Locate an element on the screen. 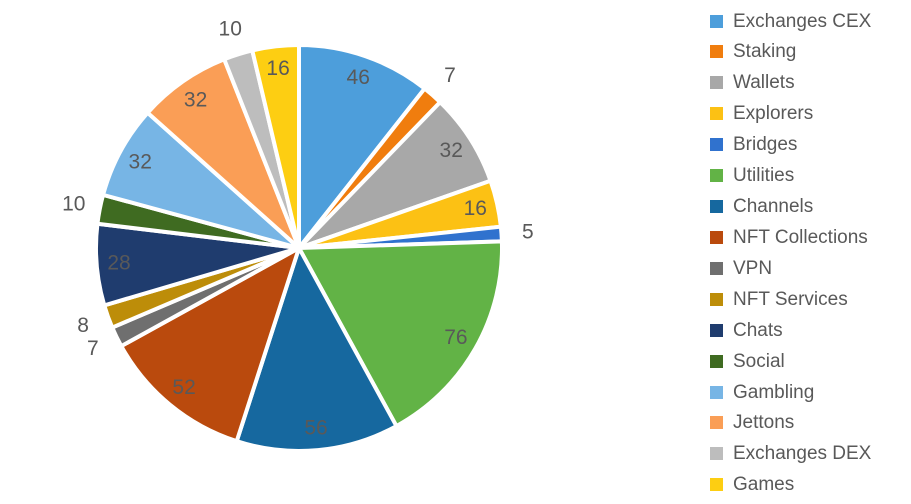 Image resolution: width=911 pixels, height=504 pixels. legend-item-nft-collections: NFT Collections is located at coordinates (807, 237).